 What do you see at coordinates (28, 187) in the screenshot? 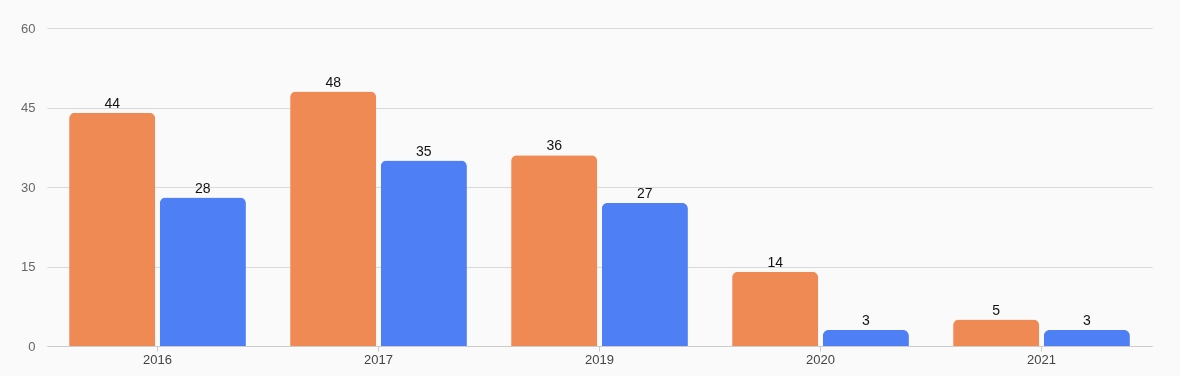
I see `y-tick-label: 30` at bounding box center [28, 187].